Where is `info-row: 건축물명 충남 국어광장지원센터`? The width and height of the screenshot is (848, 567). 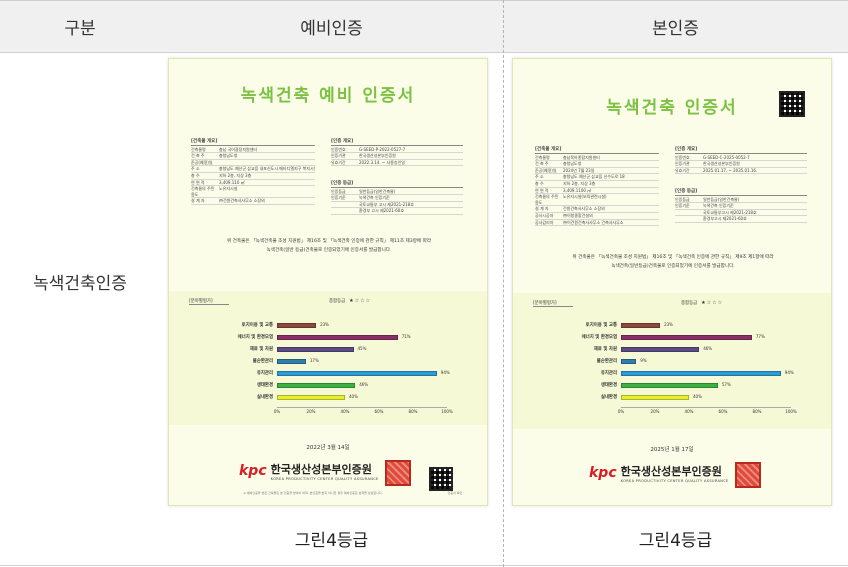 info-row: 건축물명 충남 국어광장지원센터 is located at coordinates (253, 150).